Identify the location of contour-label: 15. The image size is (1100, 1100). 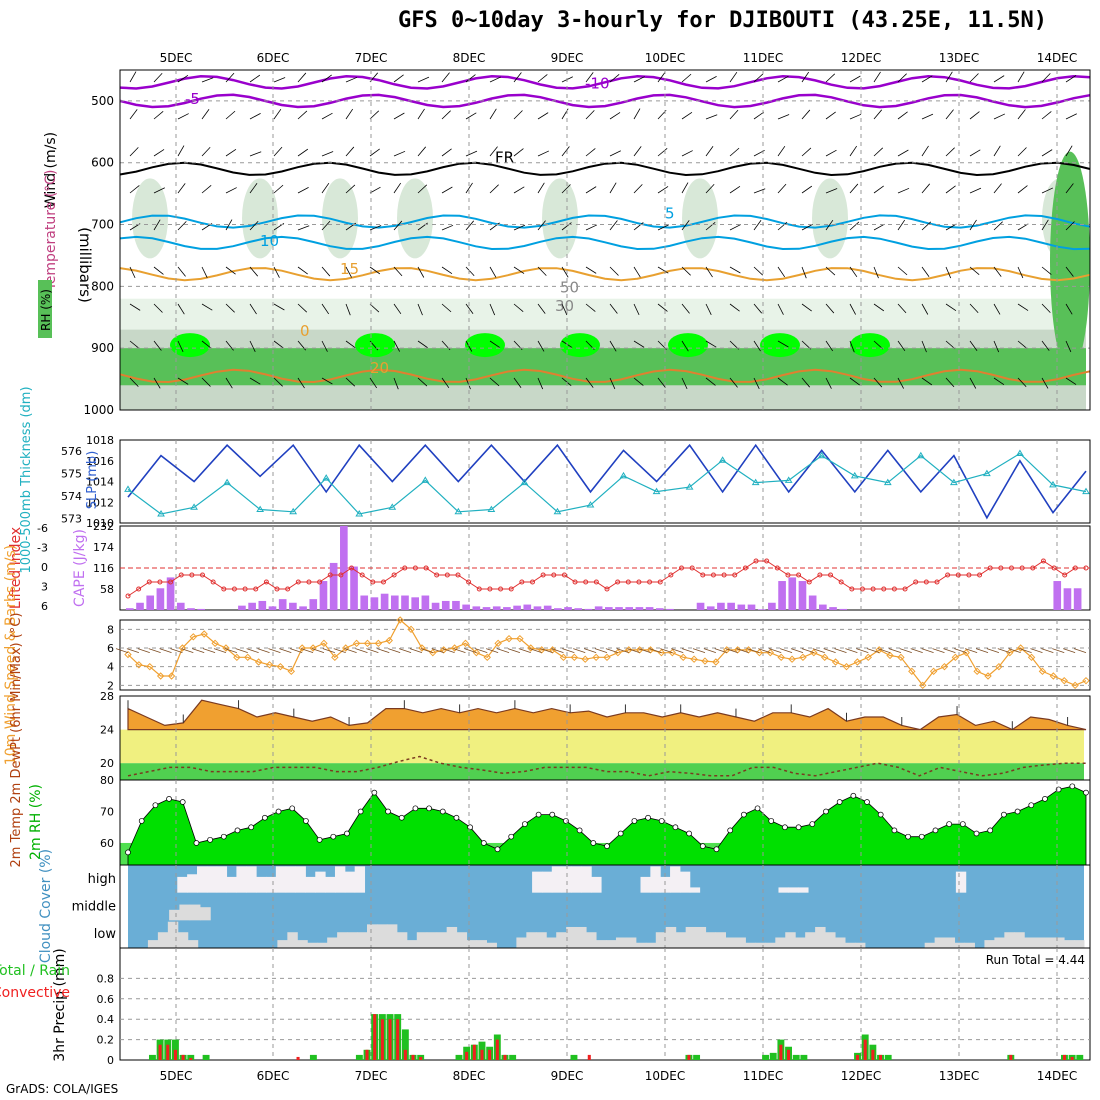
(349, 269).